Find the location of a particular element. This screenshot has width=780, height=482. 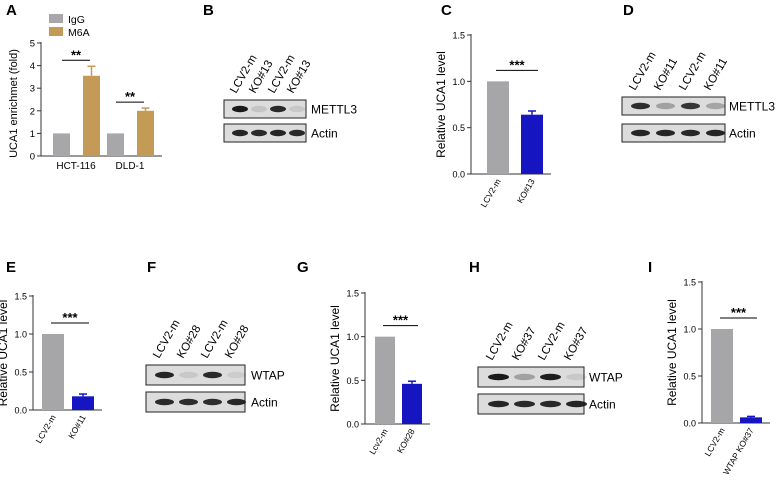

panel-label-e: E is located at coordinates (11, 267).